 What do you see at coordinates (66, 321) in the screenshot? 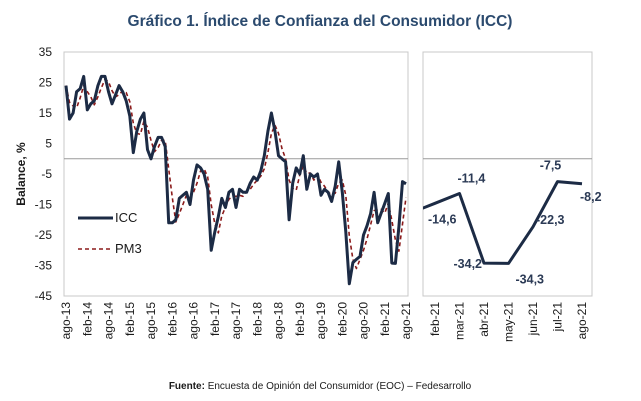
I see `x-tick-label: ago-13` at bounding box center [66, 321].